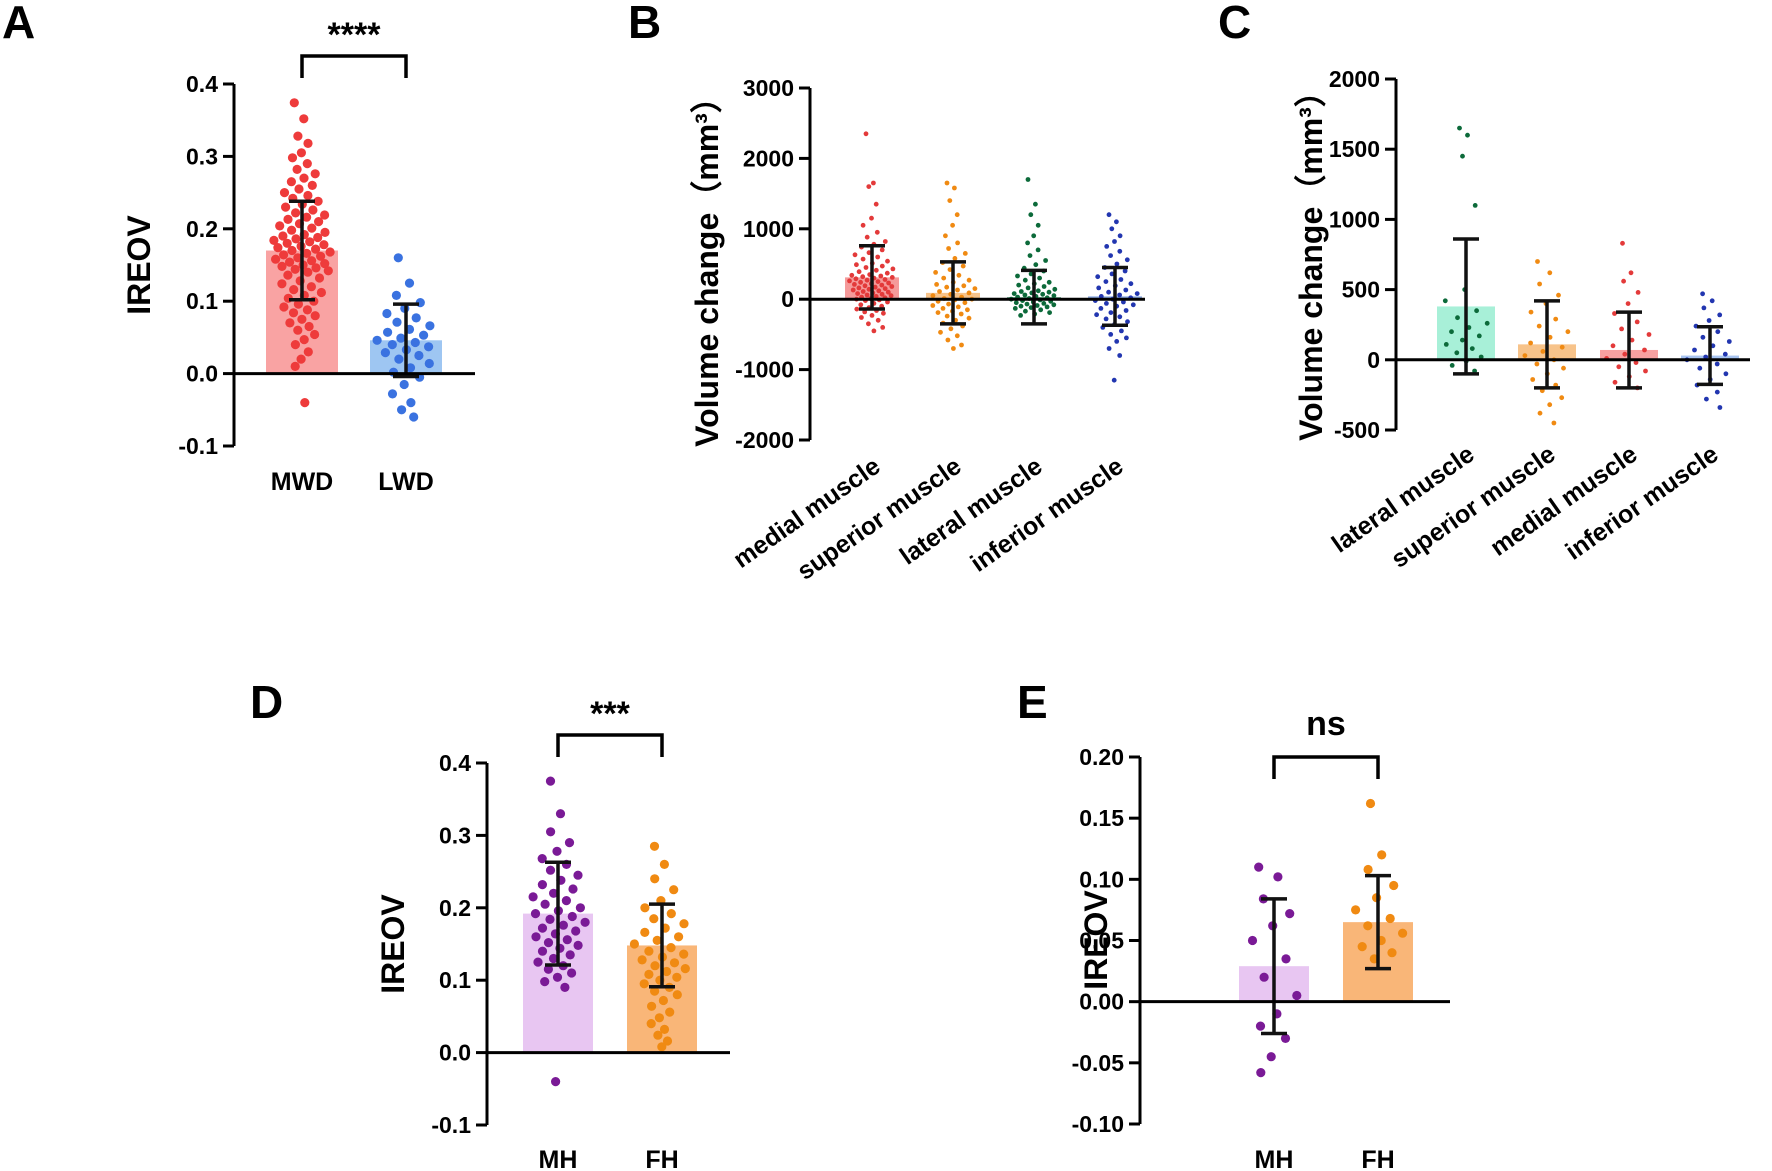 Image resolution: width=1772 pixels, height=1171 pixels. What do you see at coordinates (558, 1158) in the screenshot?
I see `category-label: MH` at bounding box center [558, 1158].